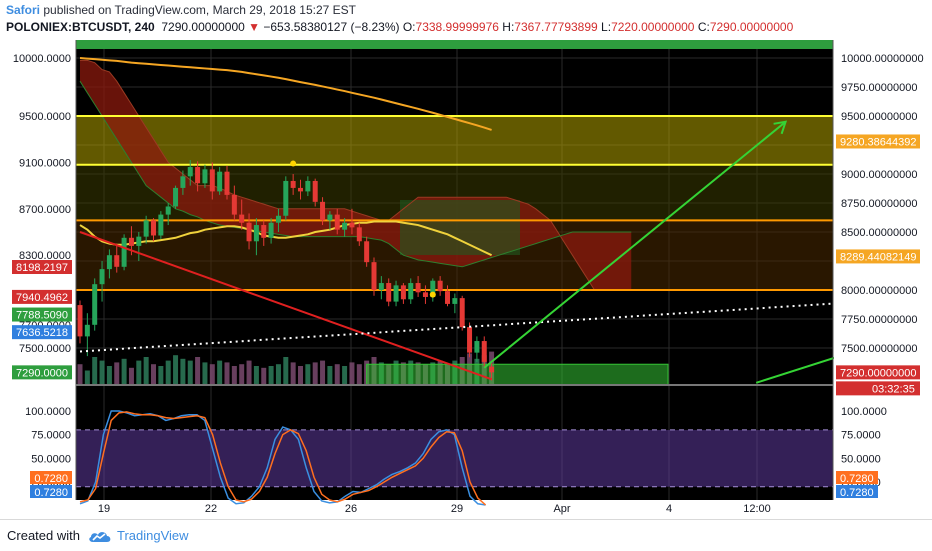 This screenshot has height=551, width=932. I want to click on footer: Created with TradingView, so click(466, 535).